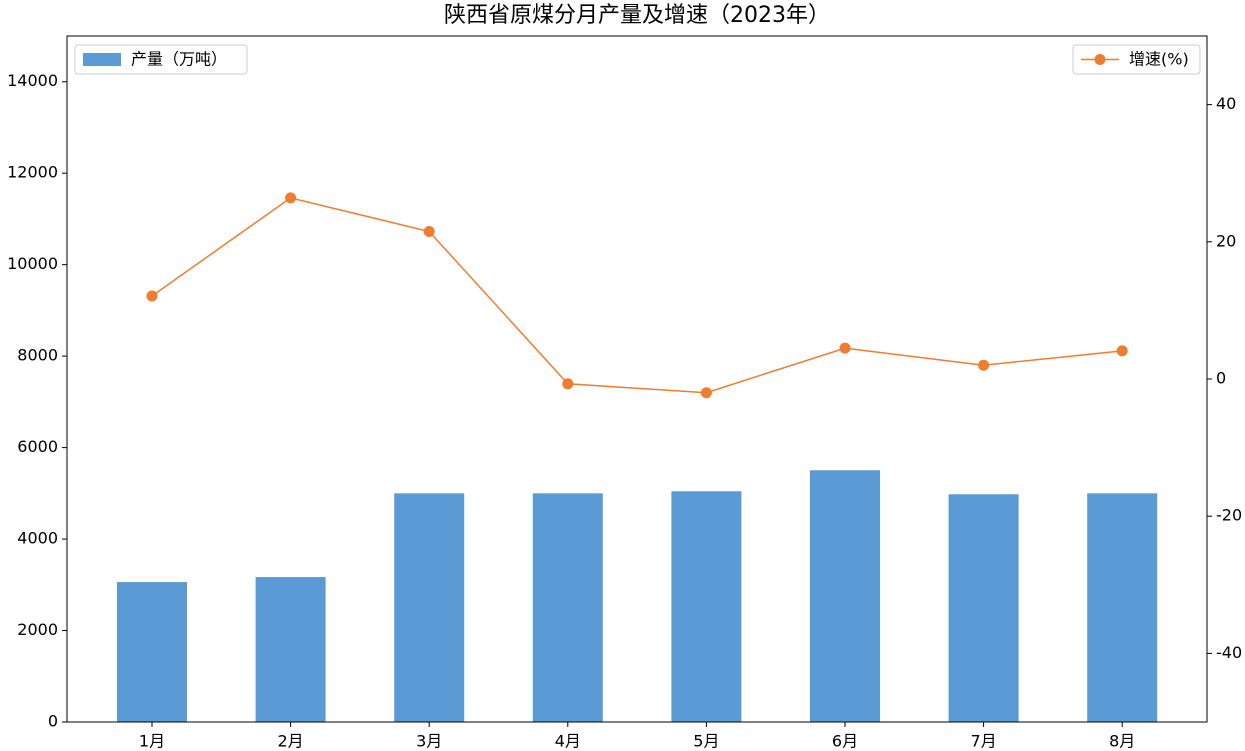 The width and height of the screenshot is (1245, 751). Describe the element at coordinates (291, 741) in the screenshot. I see `x-tick-label: 2月` at that location.